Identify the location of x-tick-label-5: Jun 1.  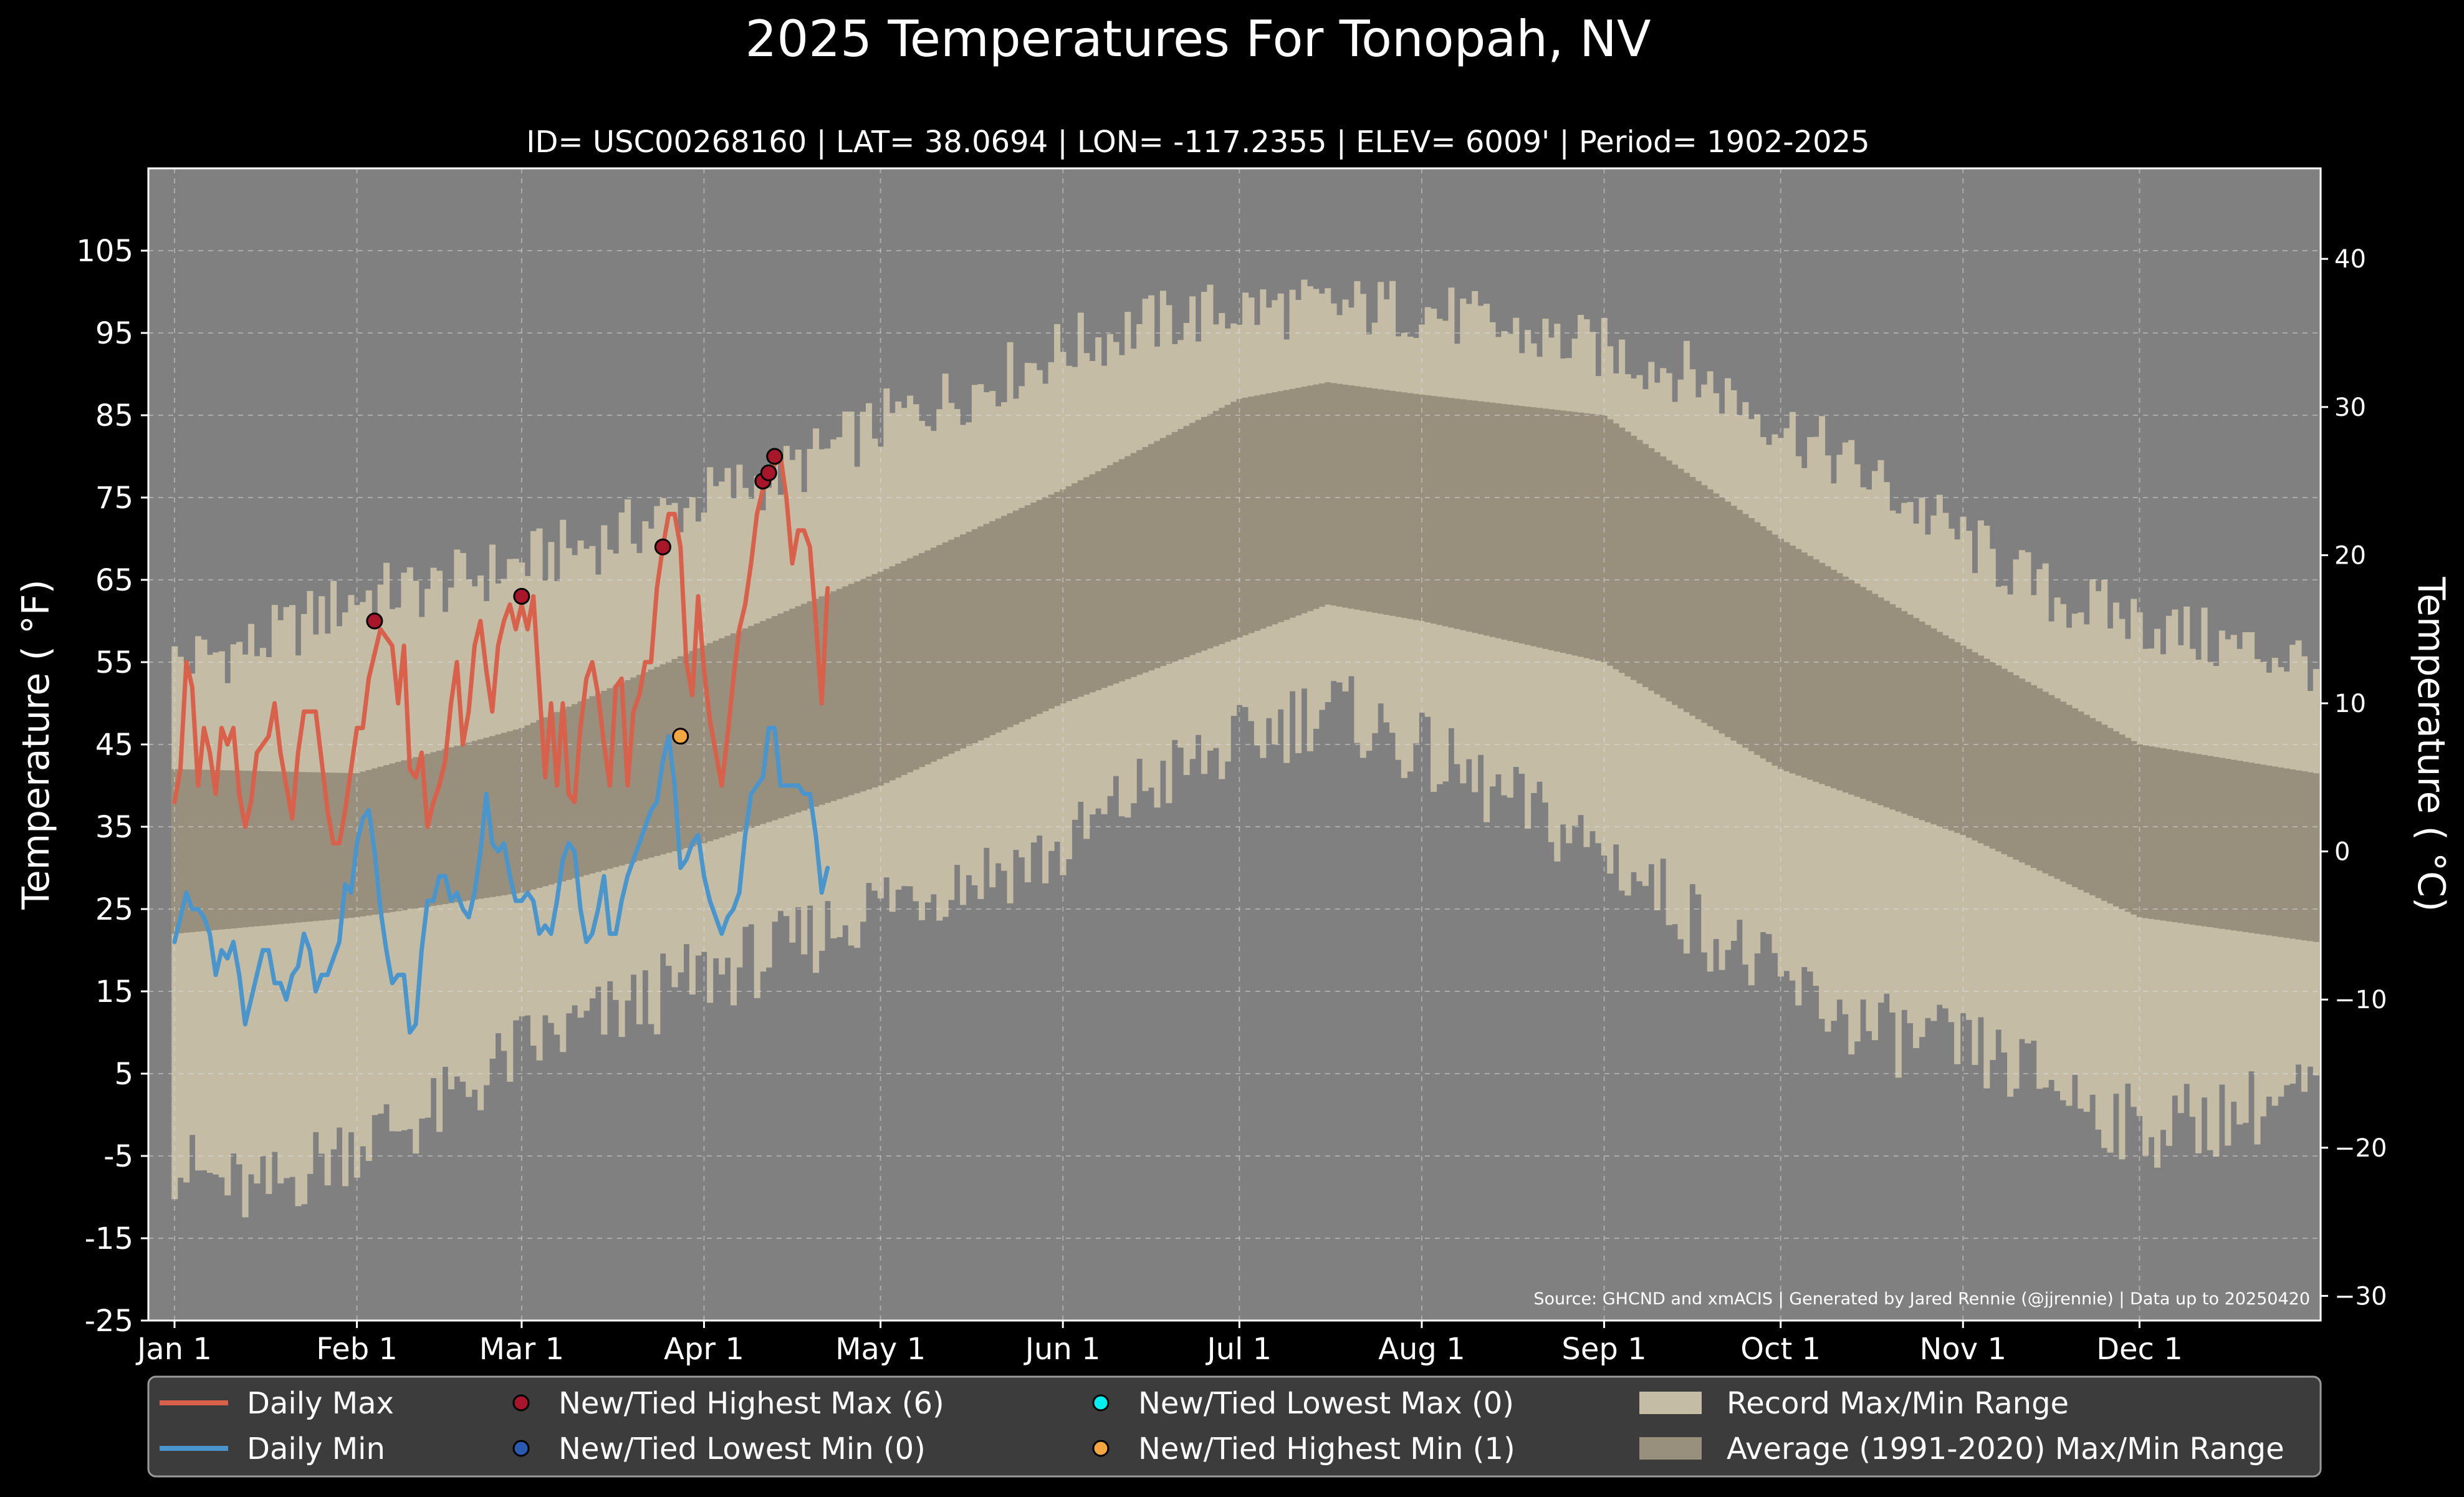
(1062, 1349).